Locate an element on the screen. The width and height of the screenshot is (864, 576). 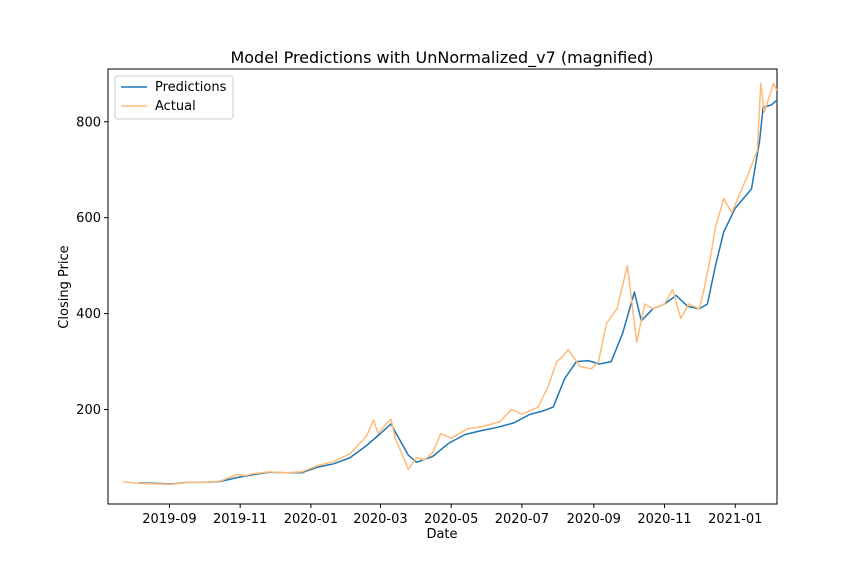
x-tick-label: 2020-11 is located at coordinates (664, 519).